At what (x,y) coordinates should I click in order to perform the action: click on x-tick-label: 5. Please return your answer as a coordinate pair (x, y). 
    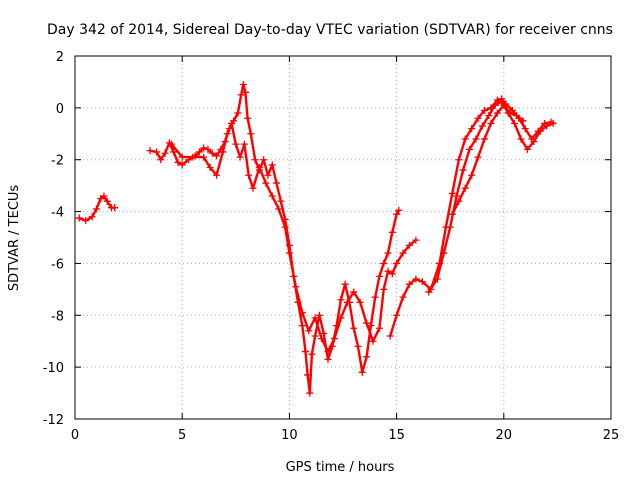
    Looking at the image, I should click on (182, 435).